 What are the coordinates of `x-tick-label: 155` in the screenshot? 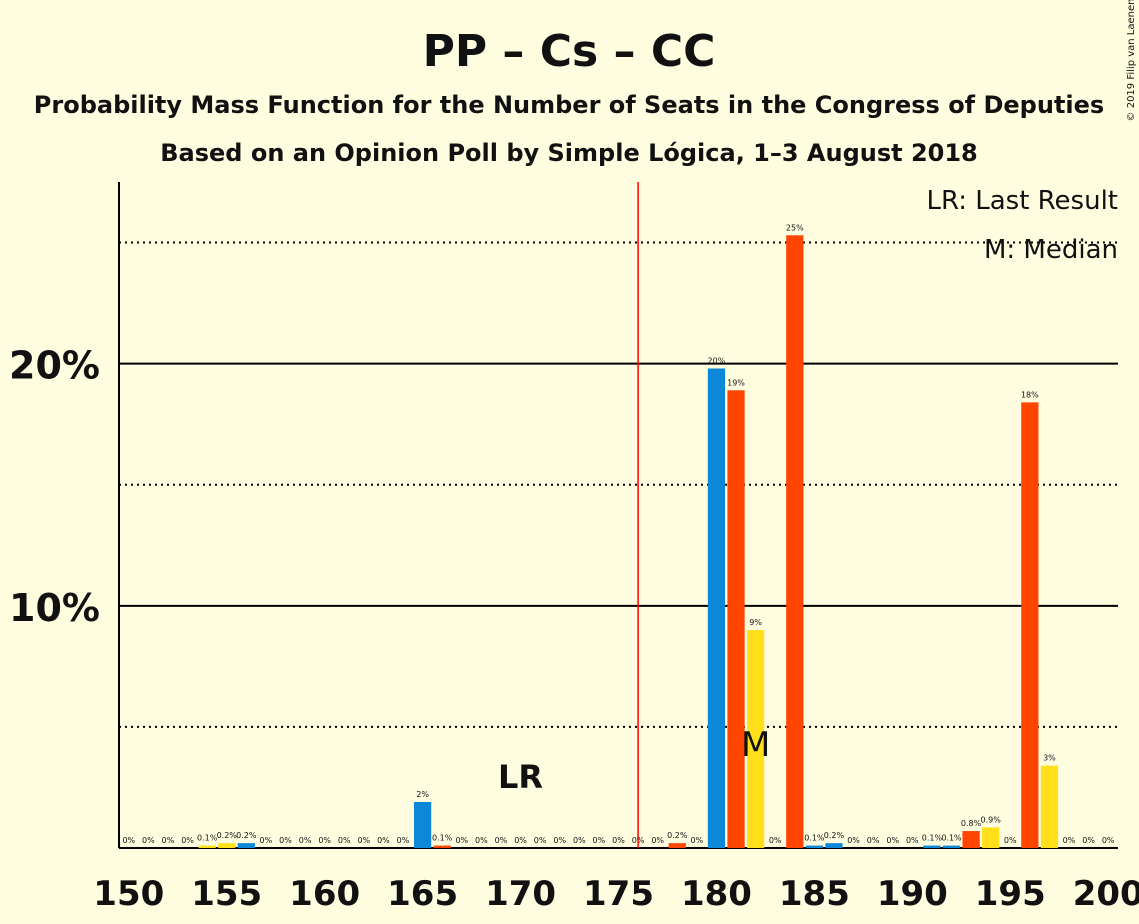 It's located at (226, 894).